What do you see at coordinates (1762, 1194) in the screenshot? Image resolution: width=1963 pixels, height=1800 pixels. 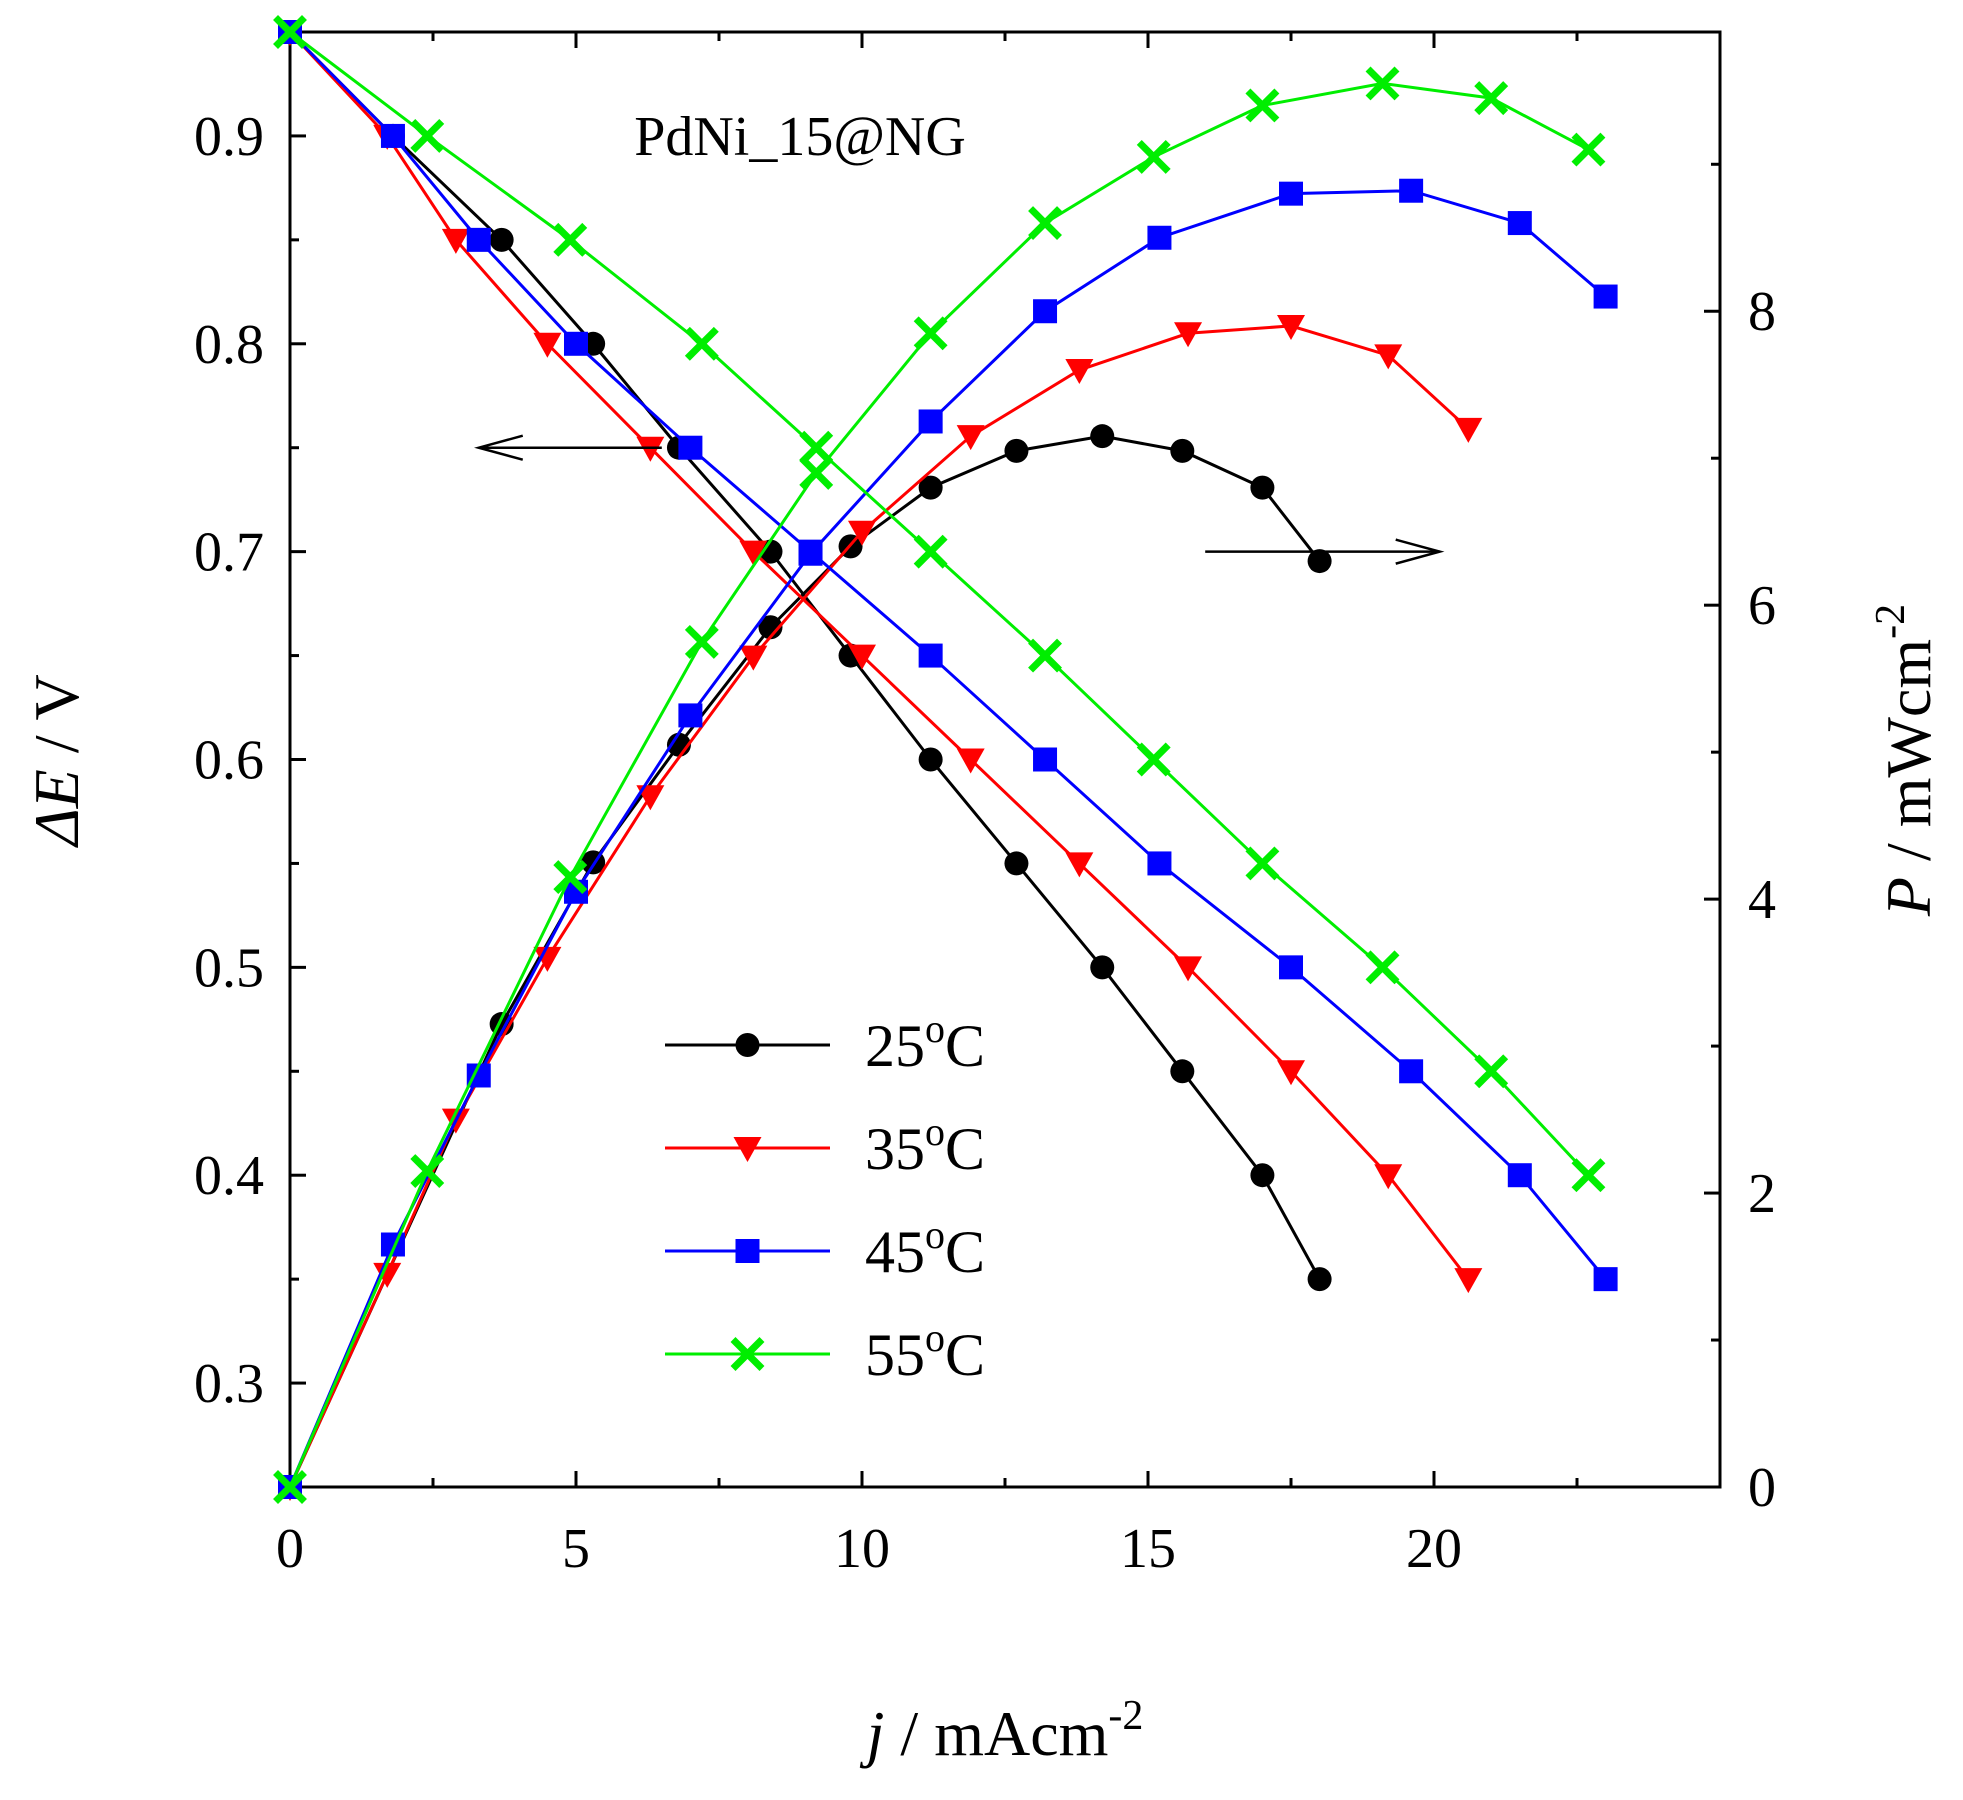 I see `y-right-tick-label: 2` at bounding box center [1762, 1194].